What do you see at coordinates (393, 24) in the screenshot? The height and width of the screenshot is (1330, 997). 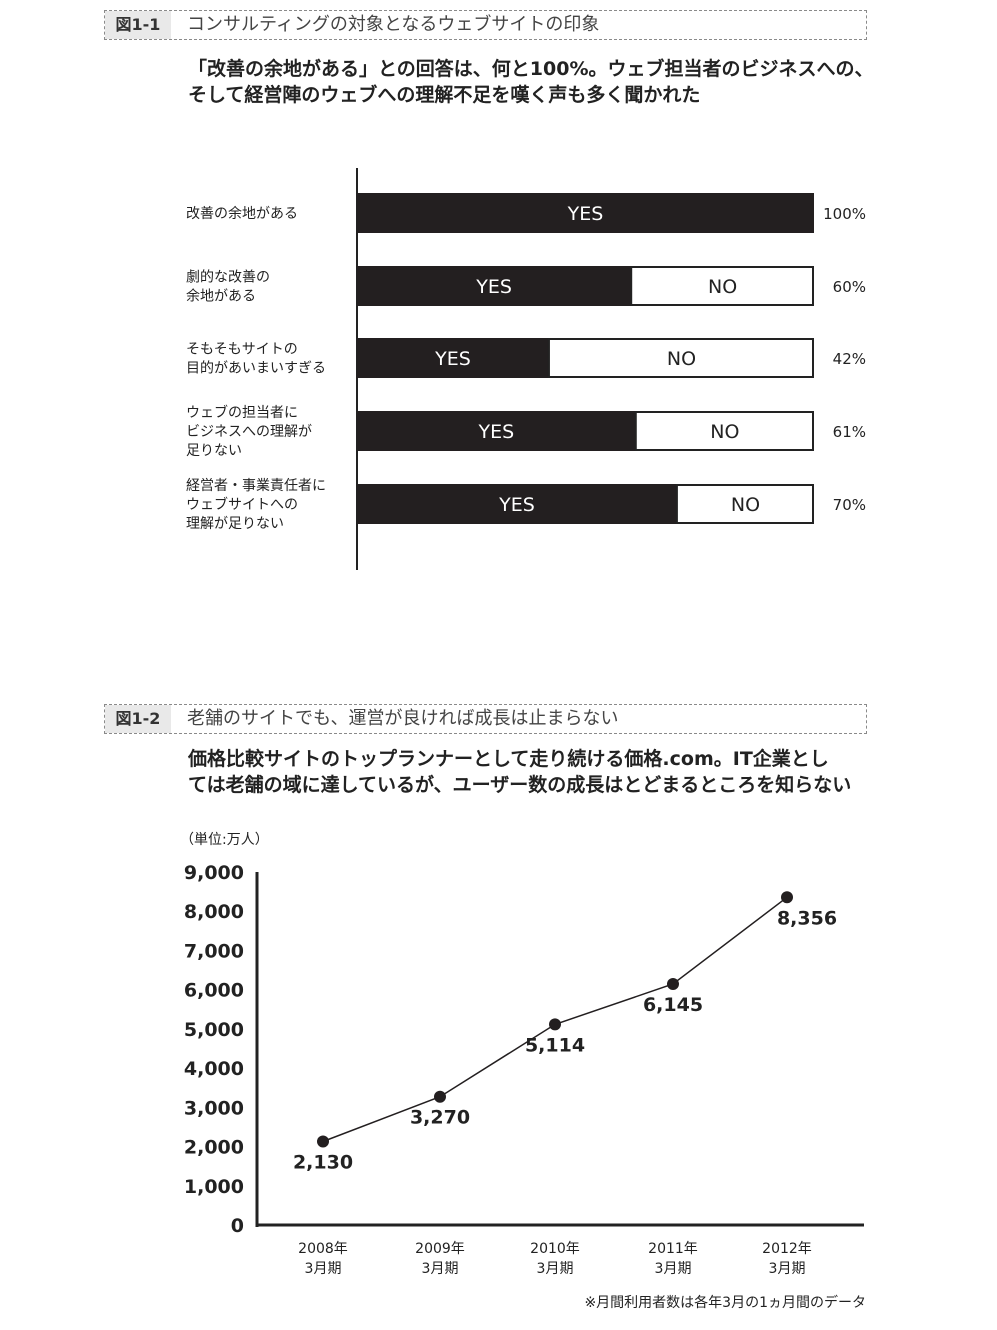 I see `figure1-title: コンサルティングの対象となるウェブサイトの印象` at bounding box center [393, 24].